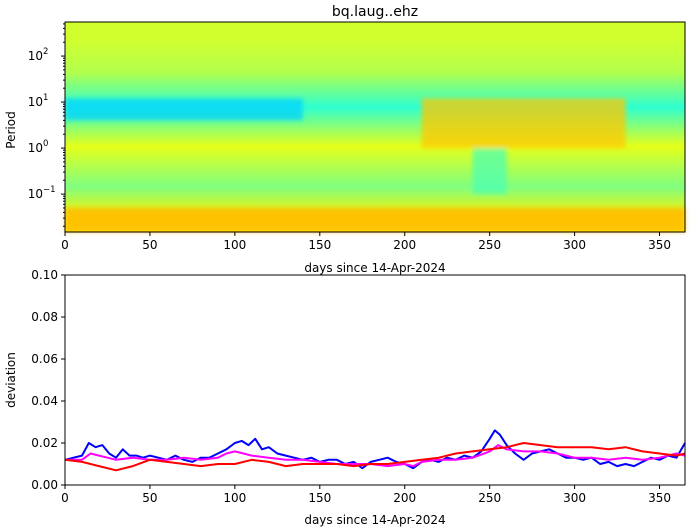 This screenshot has height=531, width=690. Describe the element at coordinates (44, 485) in the screenshot. I see `y-tick-label: 0.00` at that location.